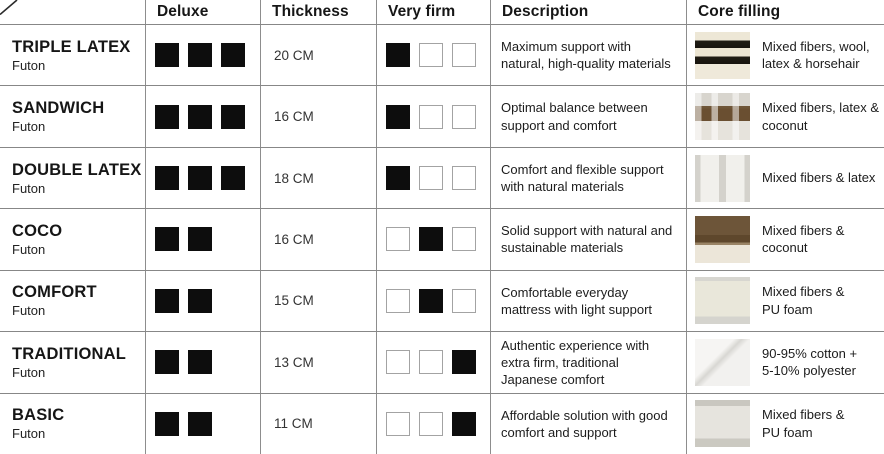 This screenshot has height=454, width=884. Describe the element at coordinates (739, 11) in the screenshot. I see `header-core-filling: Core filling` at that location.